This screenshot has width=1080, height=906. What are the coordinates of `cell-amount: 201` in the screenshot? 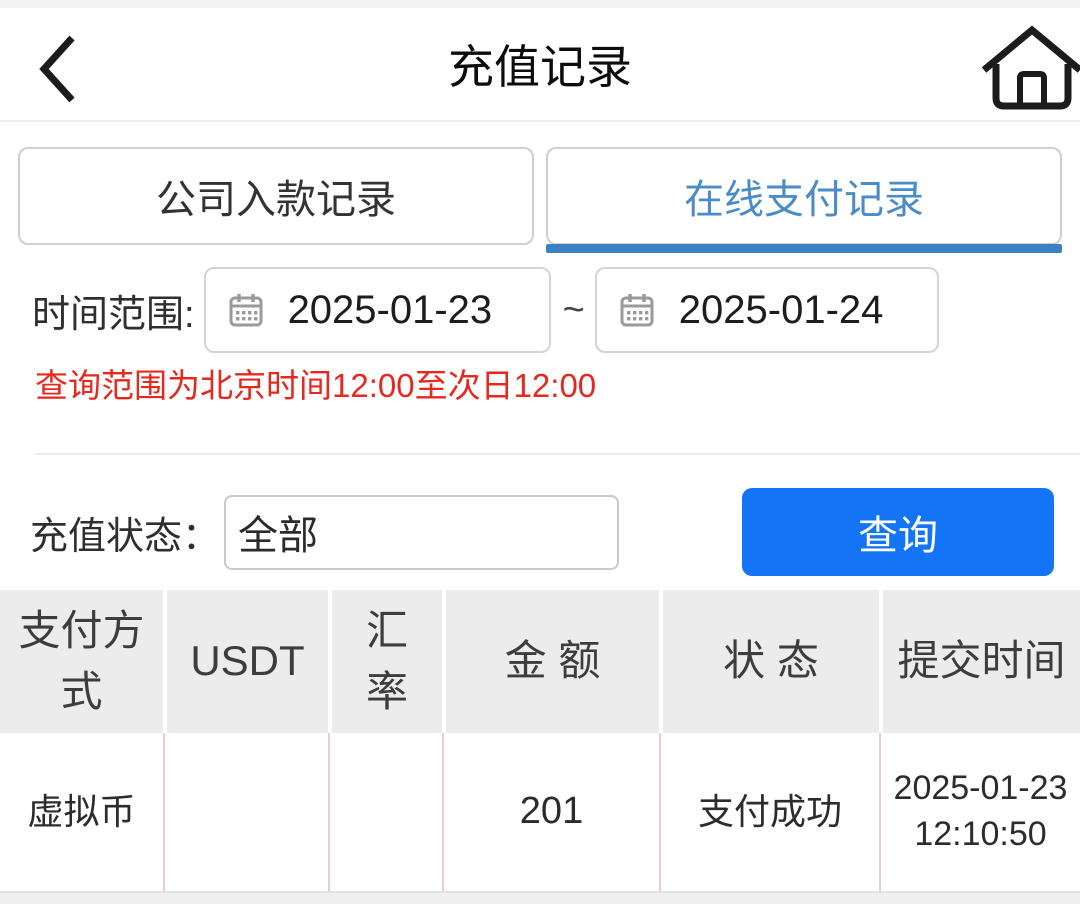 It's located at (550, 812).